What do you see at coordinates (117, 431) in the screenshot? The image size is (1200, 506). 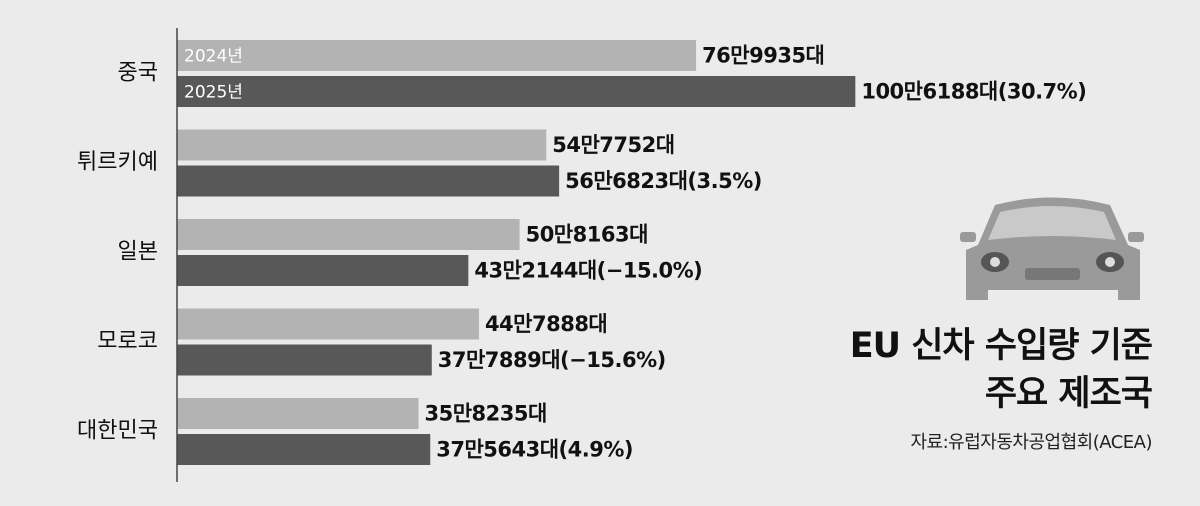 I see `category-label: 대한민국` at bounding box center [117, 431].